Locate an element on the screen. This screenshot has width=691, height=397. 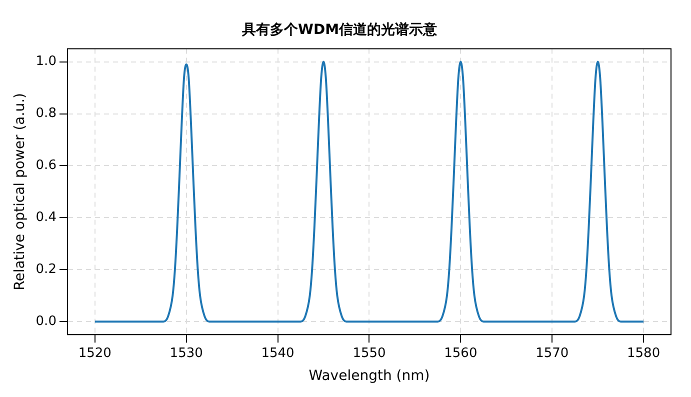
y-tick-label: 0.6 is located at coordinates (46, 166).